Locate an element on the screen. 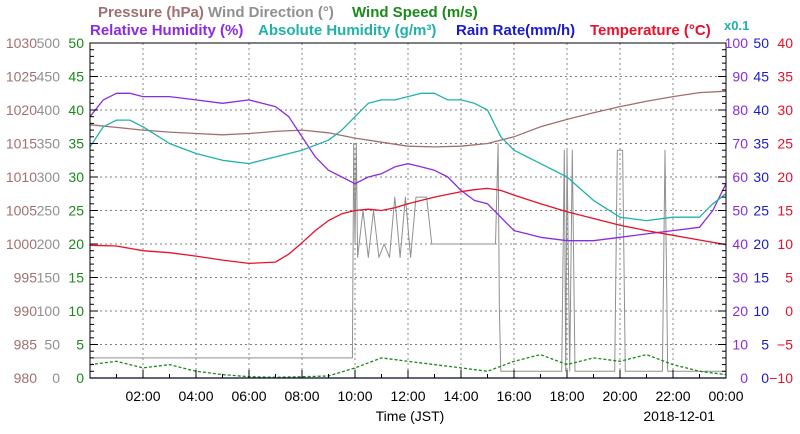 The image size is (800, 434). y-tick-rain-rate: 35 is located at coordinates (761, 144).